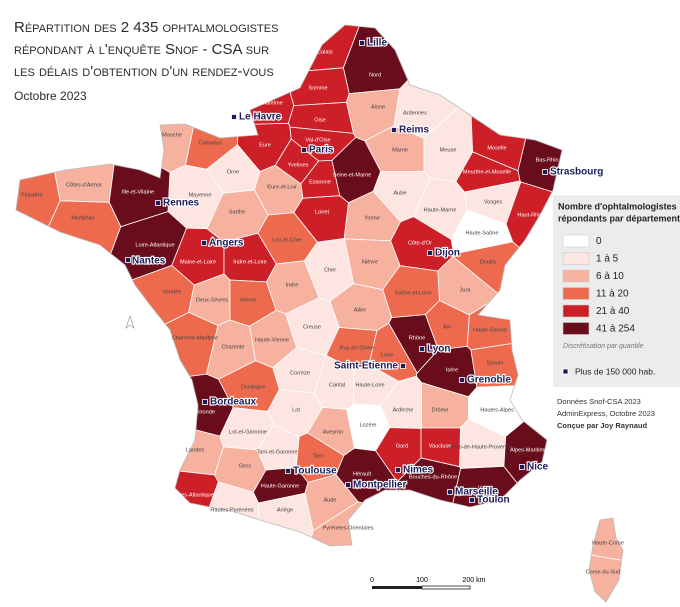 This screenshot has height=607, width=680. I want to click on department-label: Yvelines, so click(298, 165).